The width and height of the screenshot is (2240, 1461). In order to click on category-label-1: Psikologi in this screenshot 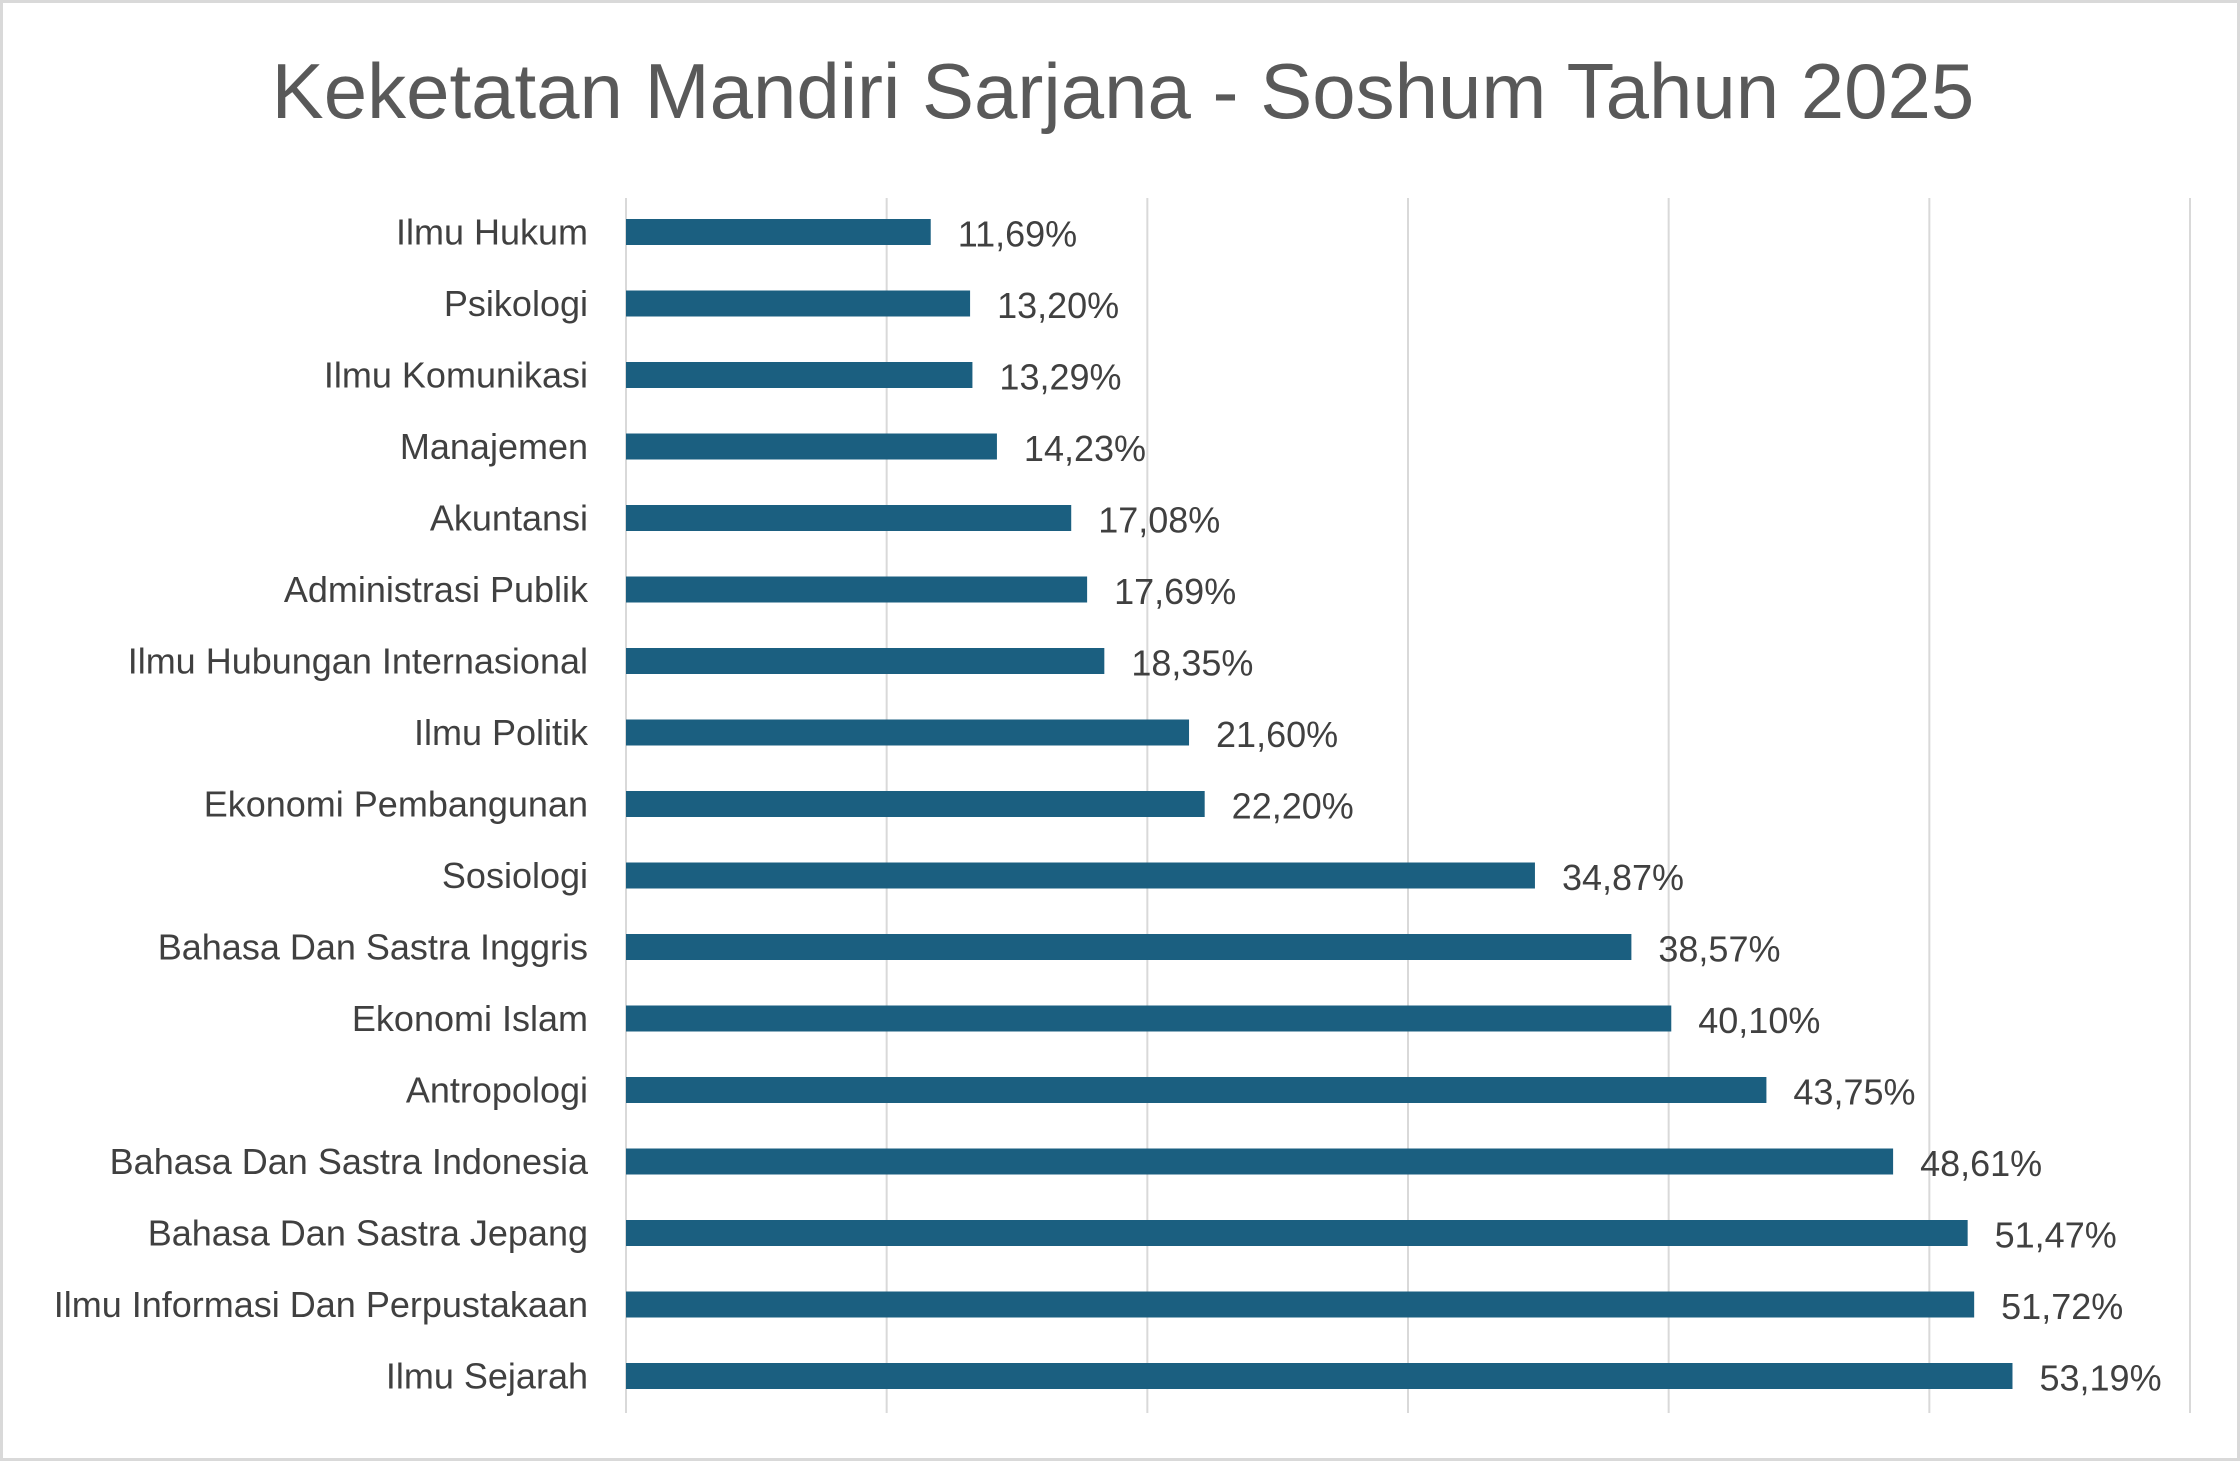, I will do `click(516, 303)`.